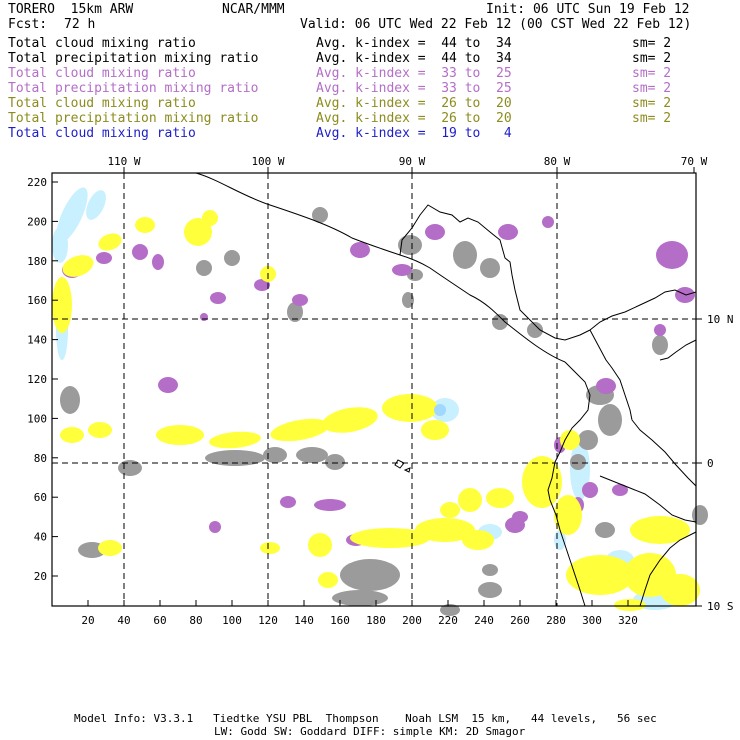  What do you see at coordinates (720, 606) in the screenshot?
I see `latitude-label: 10 S` at bounding box center [720, 606].